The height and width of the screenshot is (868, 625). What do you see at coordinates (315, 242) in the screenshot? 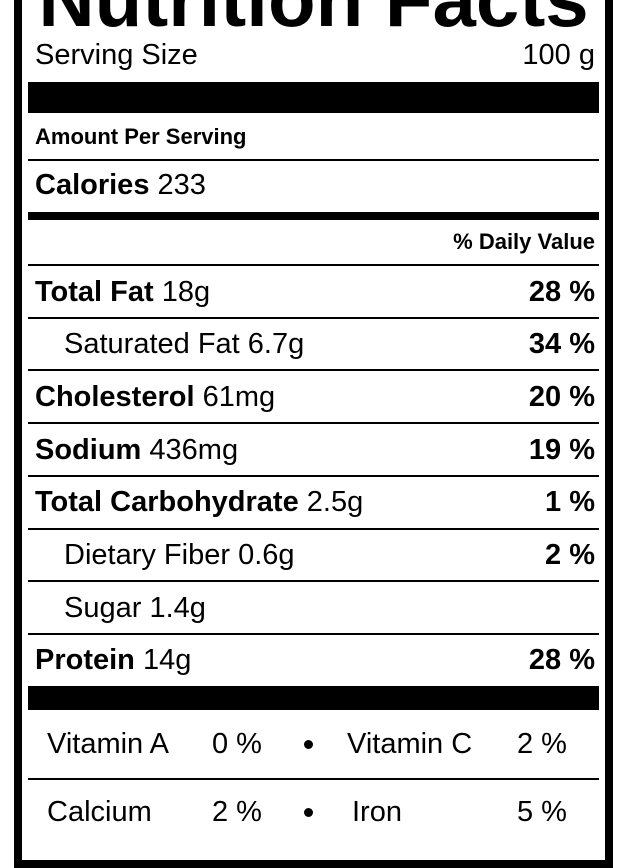
I see `dv-header-row: % Daily Value` at bounding box center [315, 242].